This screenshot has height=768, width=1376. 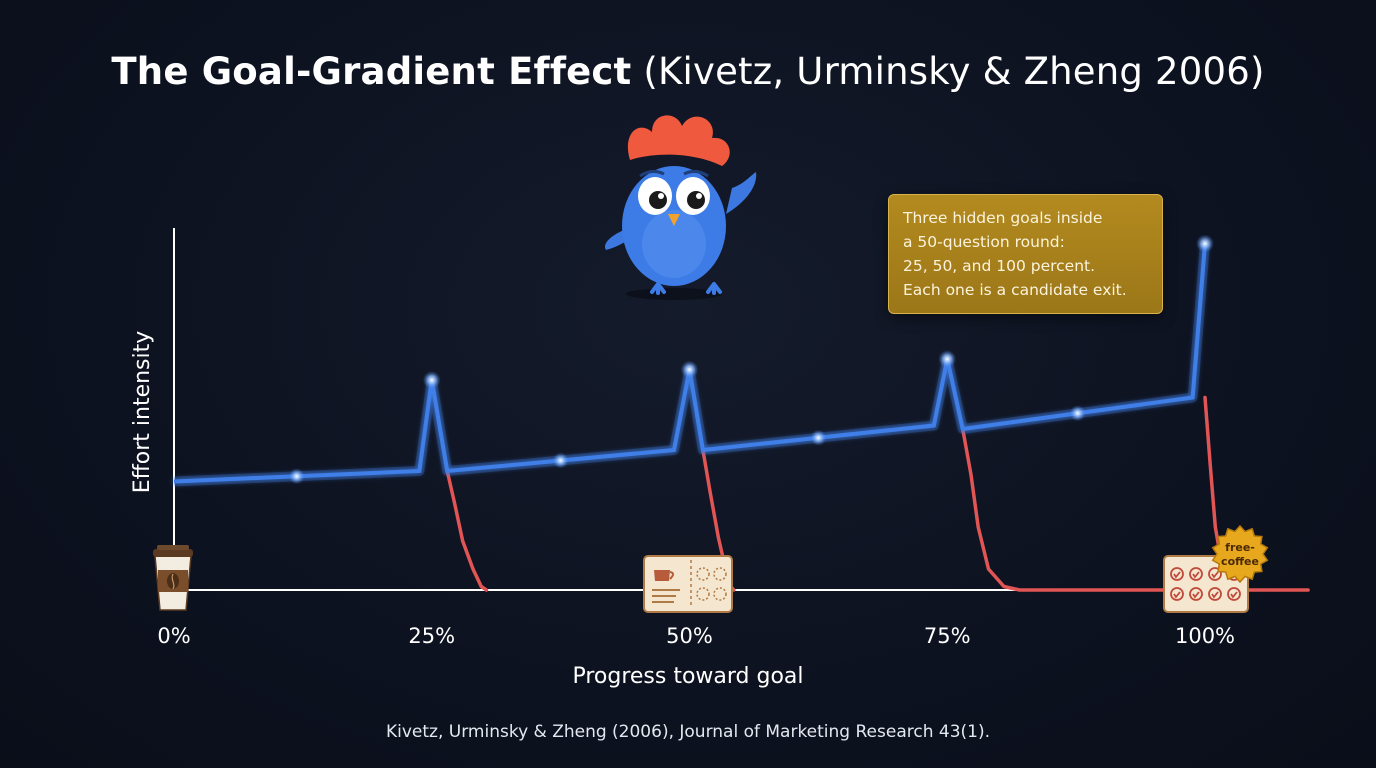 I want to click on x-tick-label: 100%, so click(x=1205, y=636).